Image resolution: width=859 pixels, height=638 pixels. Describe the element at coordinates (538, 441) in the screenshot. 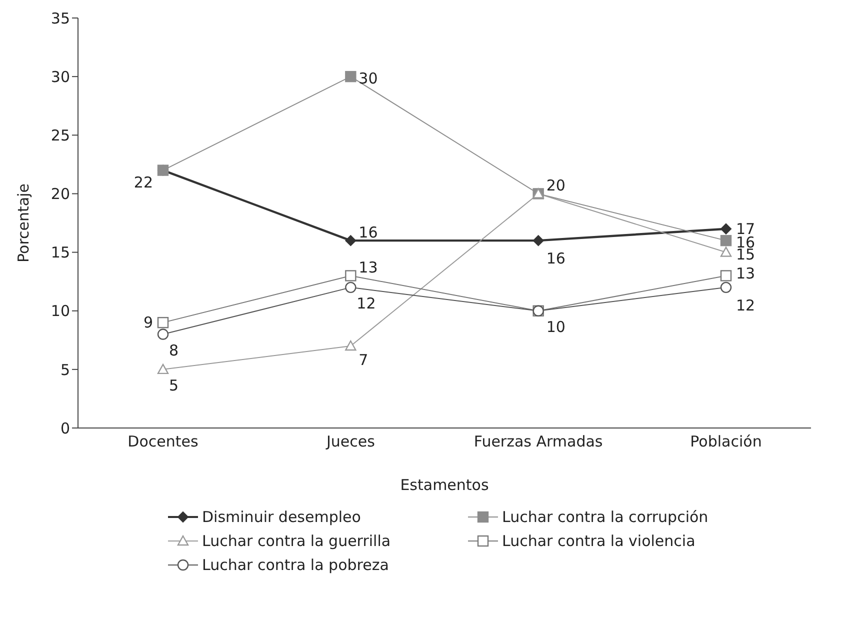

I see `x-tick-label: Fuerzas Armadas` at that location.